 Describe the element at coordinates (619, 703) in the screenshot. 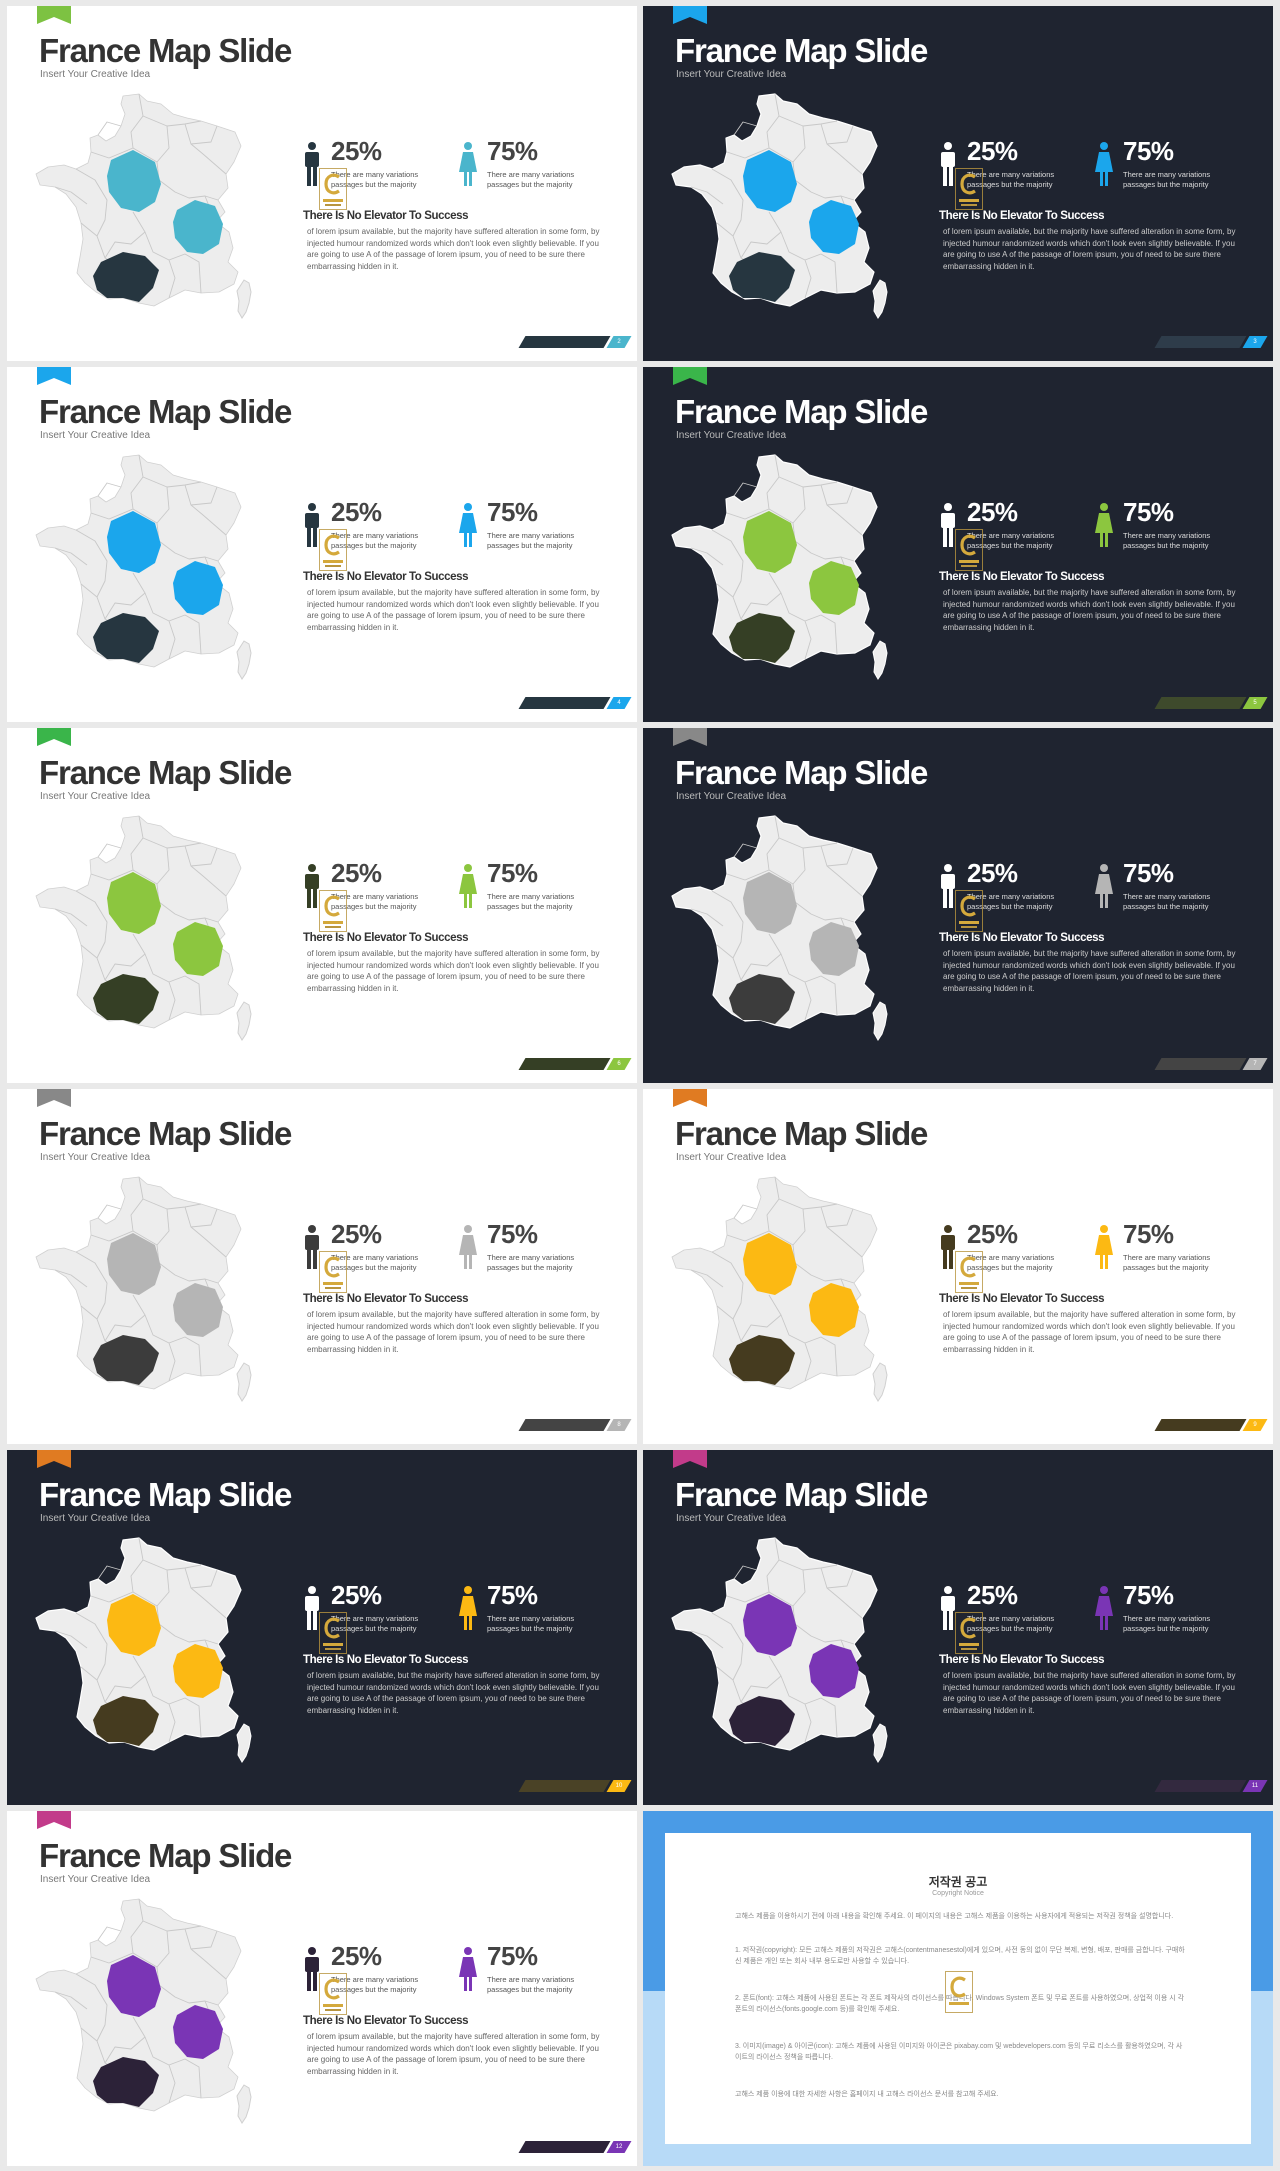

I see `page-number: 4` at that location.